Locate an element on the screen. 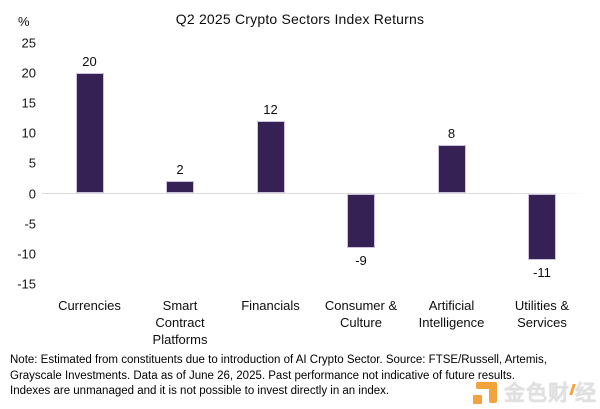 This screenshot has width=600, height=409. category-label-financials: Financials is located at coordinates (270, 305).